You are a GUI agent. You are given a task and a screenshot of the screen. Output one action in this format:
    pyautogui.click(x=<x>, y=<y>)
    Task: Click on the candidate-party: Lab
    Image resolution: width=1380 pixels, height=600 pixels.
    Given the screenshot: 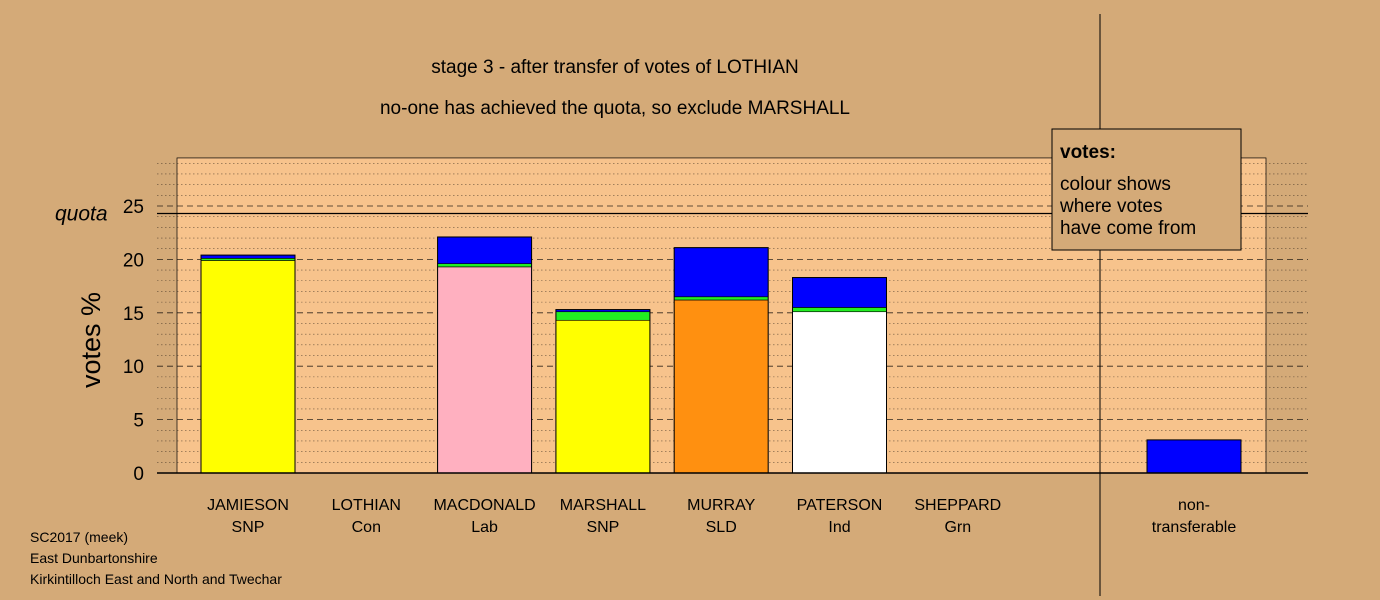 What is the action you would take?
    pyautogui.click(x=484, y=527)
    